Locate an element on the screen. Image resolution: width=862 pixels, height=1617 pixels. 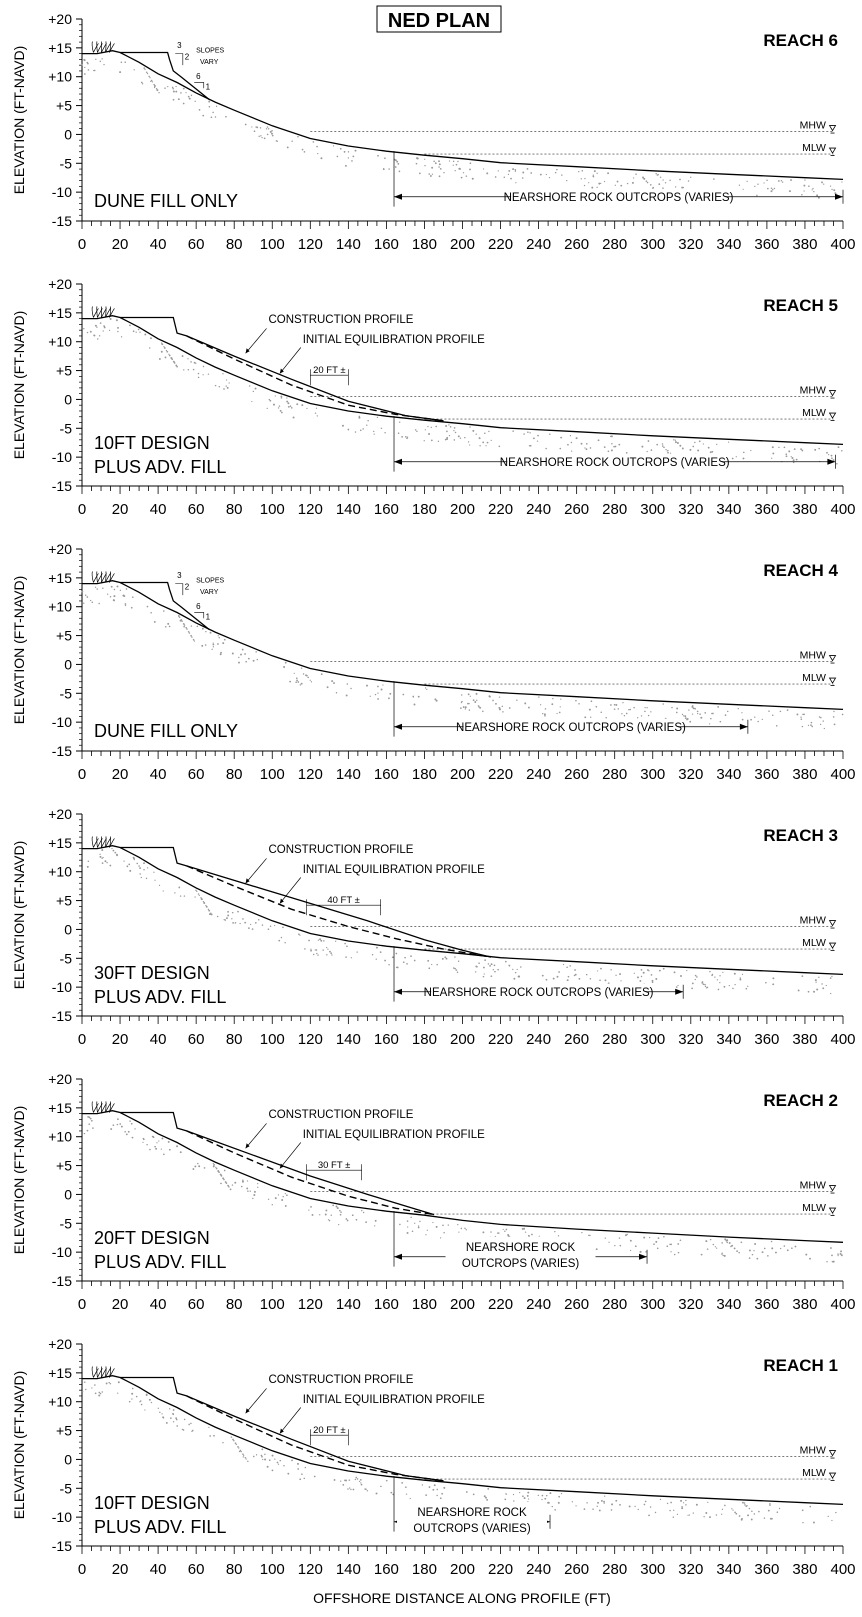
reach-title: REACH 5 is located at coordinates (800, 305).